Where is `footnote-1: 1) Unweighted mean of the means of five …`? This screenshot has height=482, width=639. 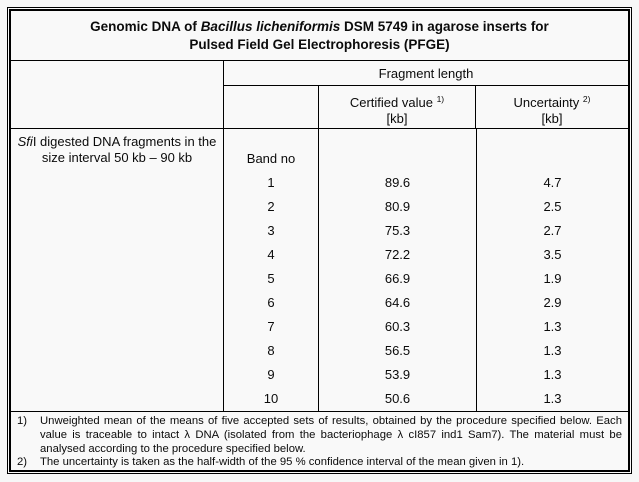 footnote-1: 1) Unweighted mean of the means of five … is located at coordinates (318, 435).